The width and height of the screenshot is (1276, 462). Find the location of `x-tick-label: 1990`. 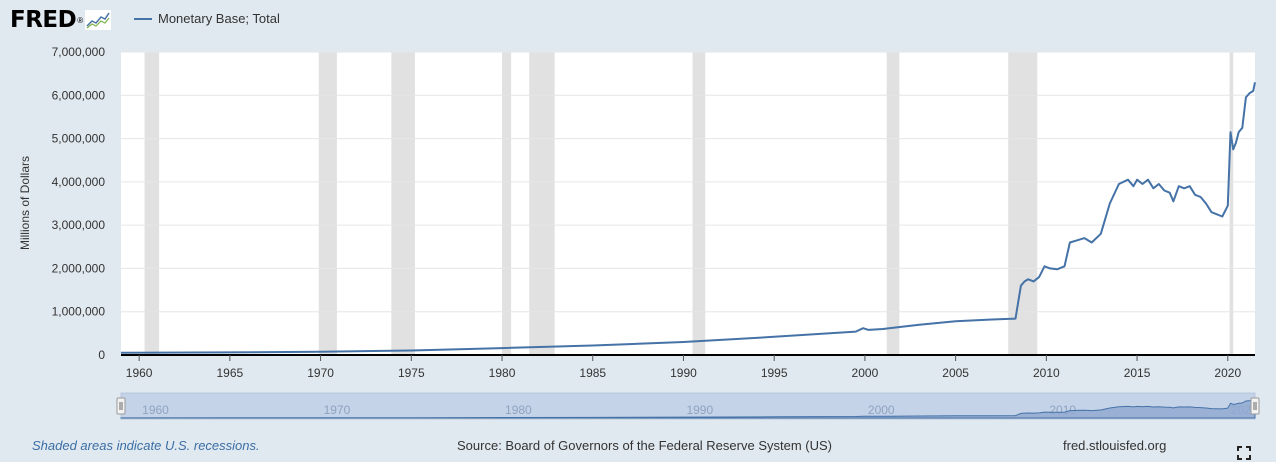

x-tick-label: 1990 is located at coordinates (683, 373).